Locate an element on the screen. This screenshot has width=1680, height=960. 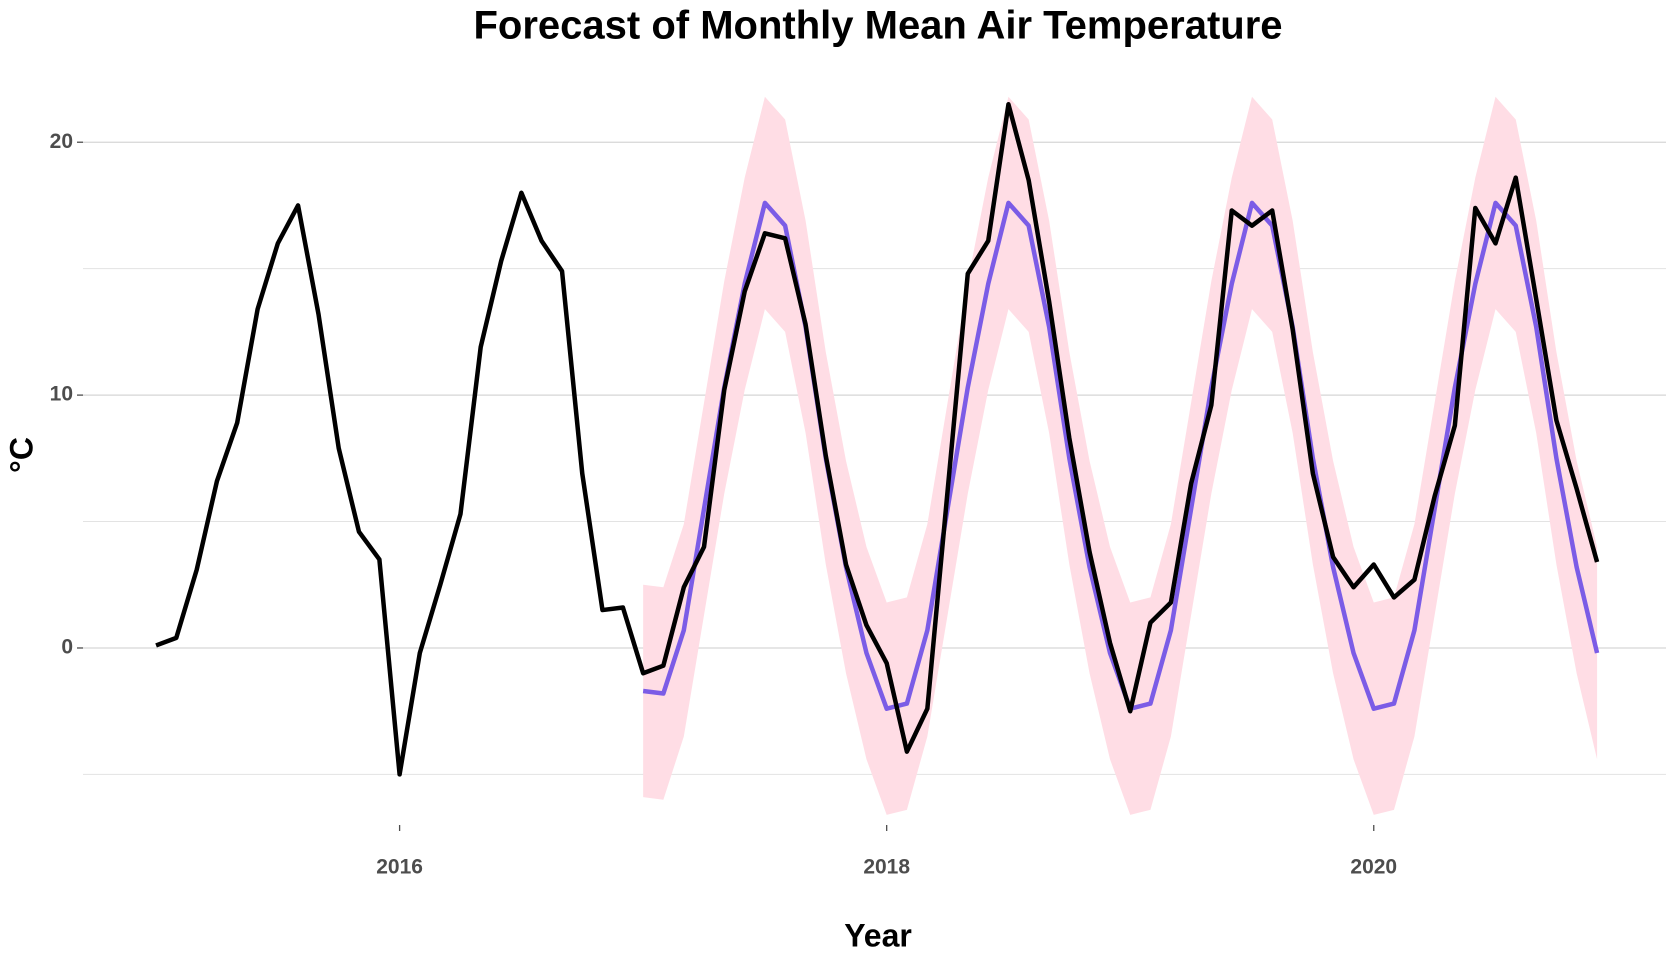
y-axis-label: °C is located at coordinates (21, 455).